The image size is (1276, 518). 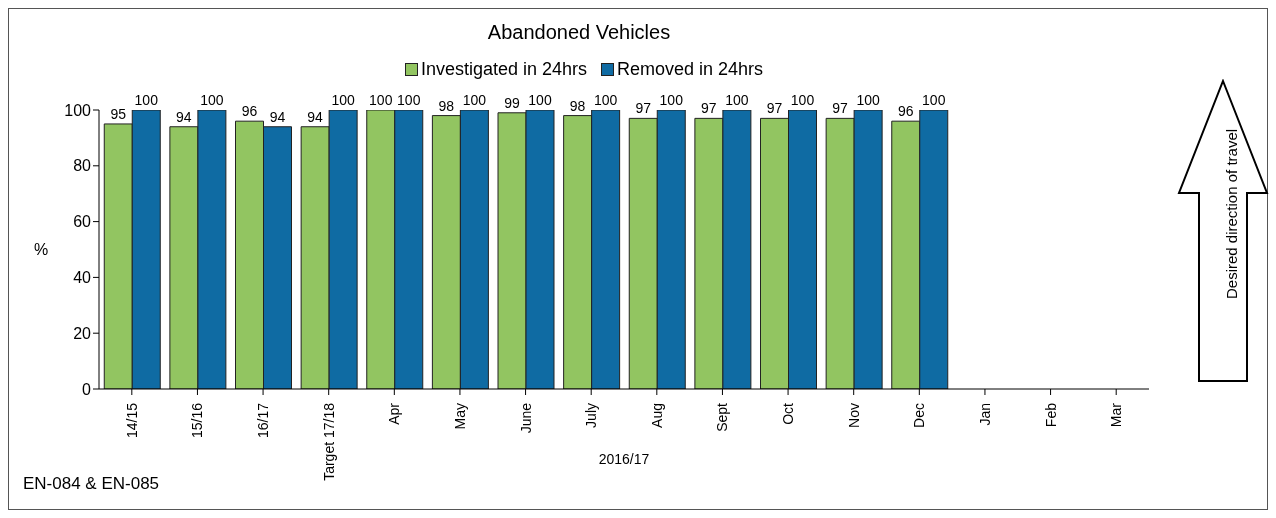 I want to click on x-axis-title: 2016/17, so click(x=624, y=459).